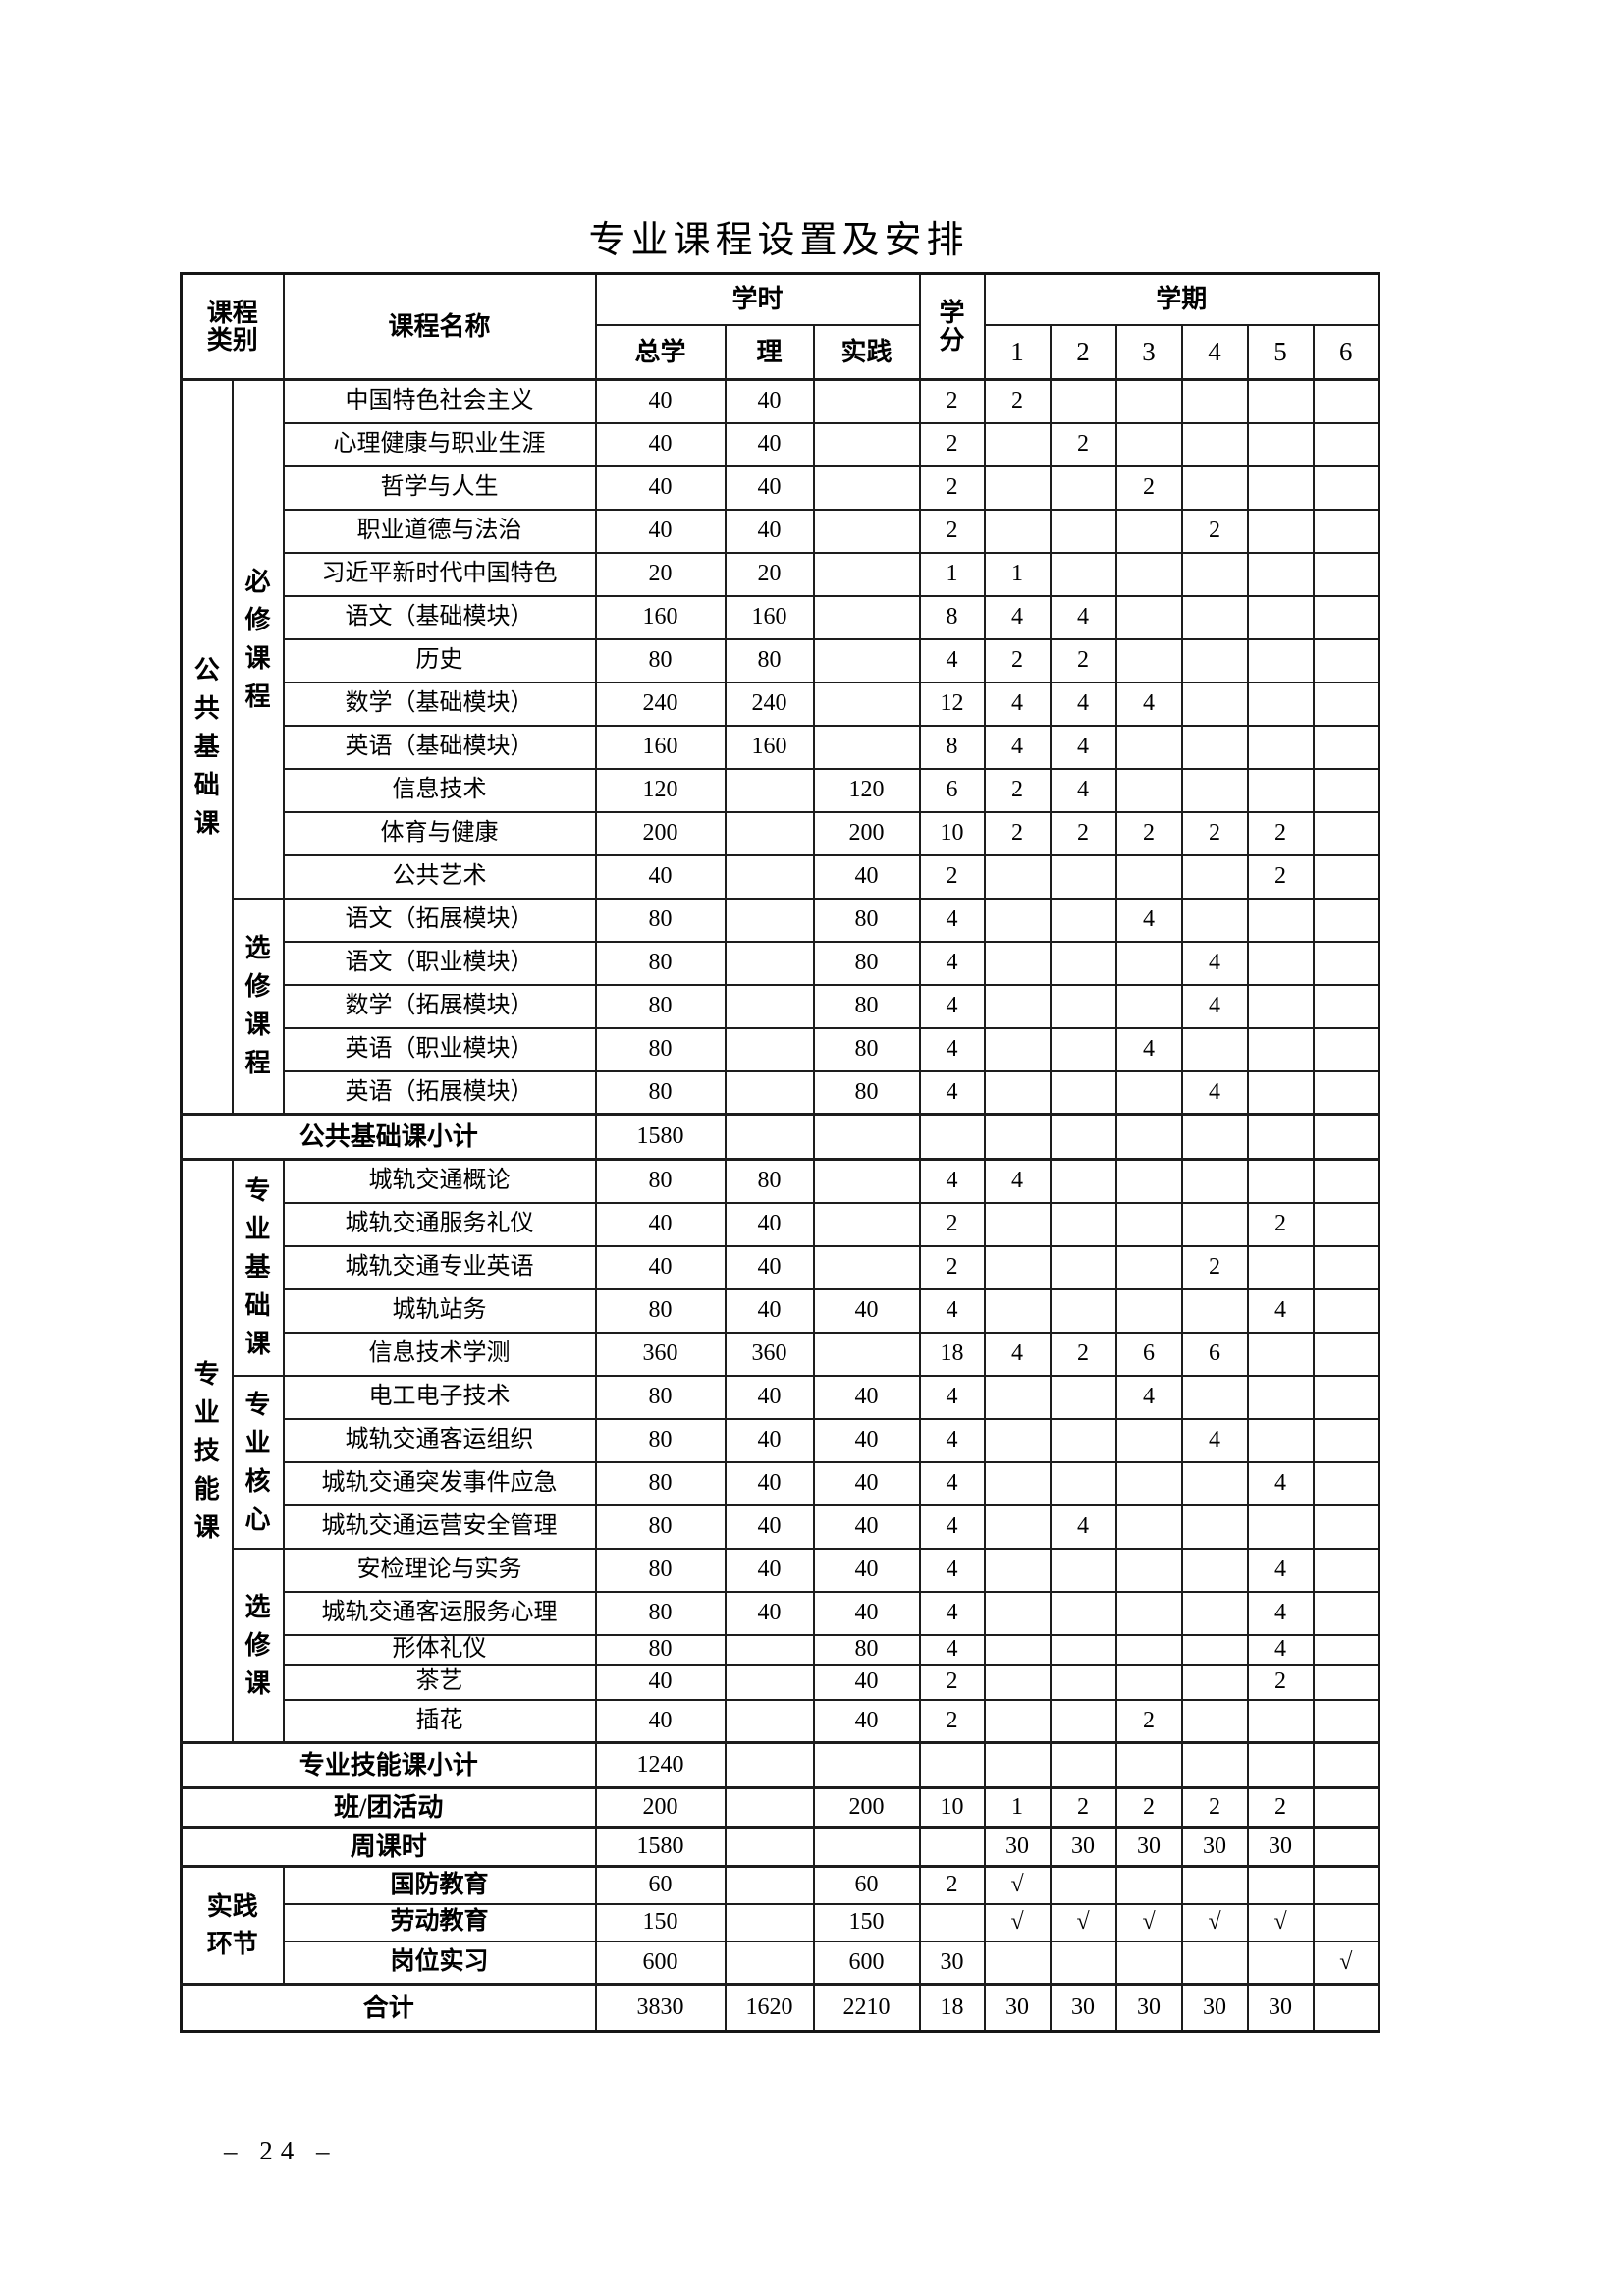  Describe the element at coordinates (781, 1440) in the screenshot. I see `table-row: 城轨交通客运组织 80 40 40 4 4` at that location.